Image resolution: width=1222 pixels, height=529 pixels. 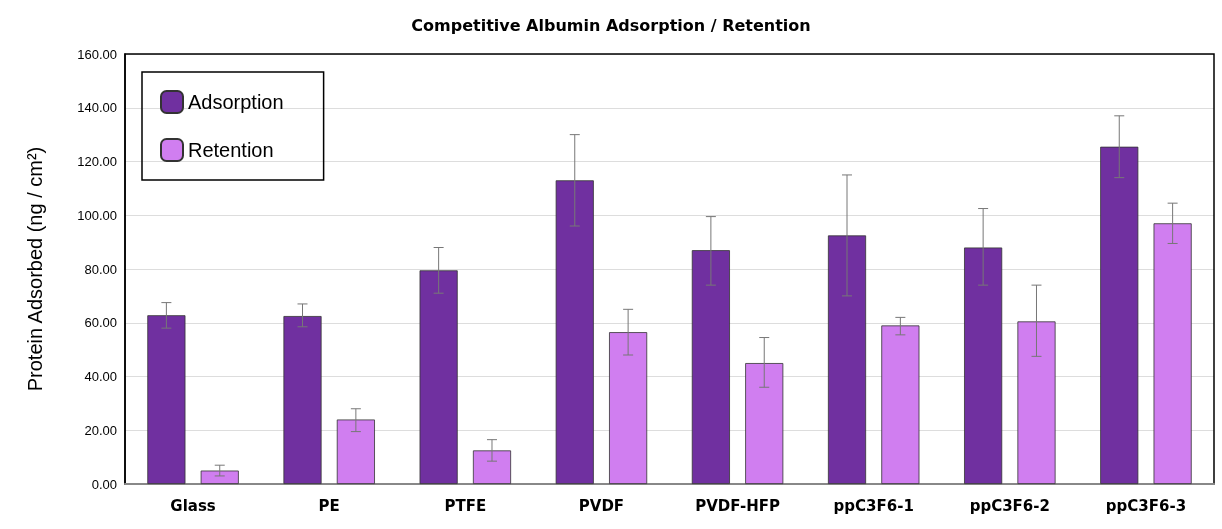 I want to click on y-tick-label: 40.00, so click(x=100, y=376).